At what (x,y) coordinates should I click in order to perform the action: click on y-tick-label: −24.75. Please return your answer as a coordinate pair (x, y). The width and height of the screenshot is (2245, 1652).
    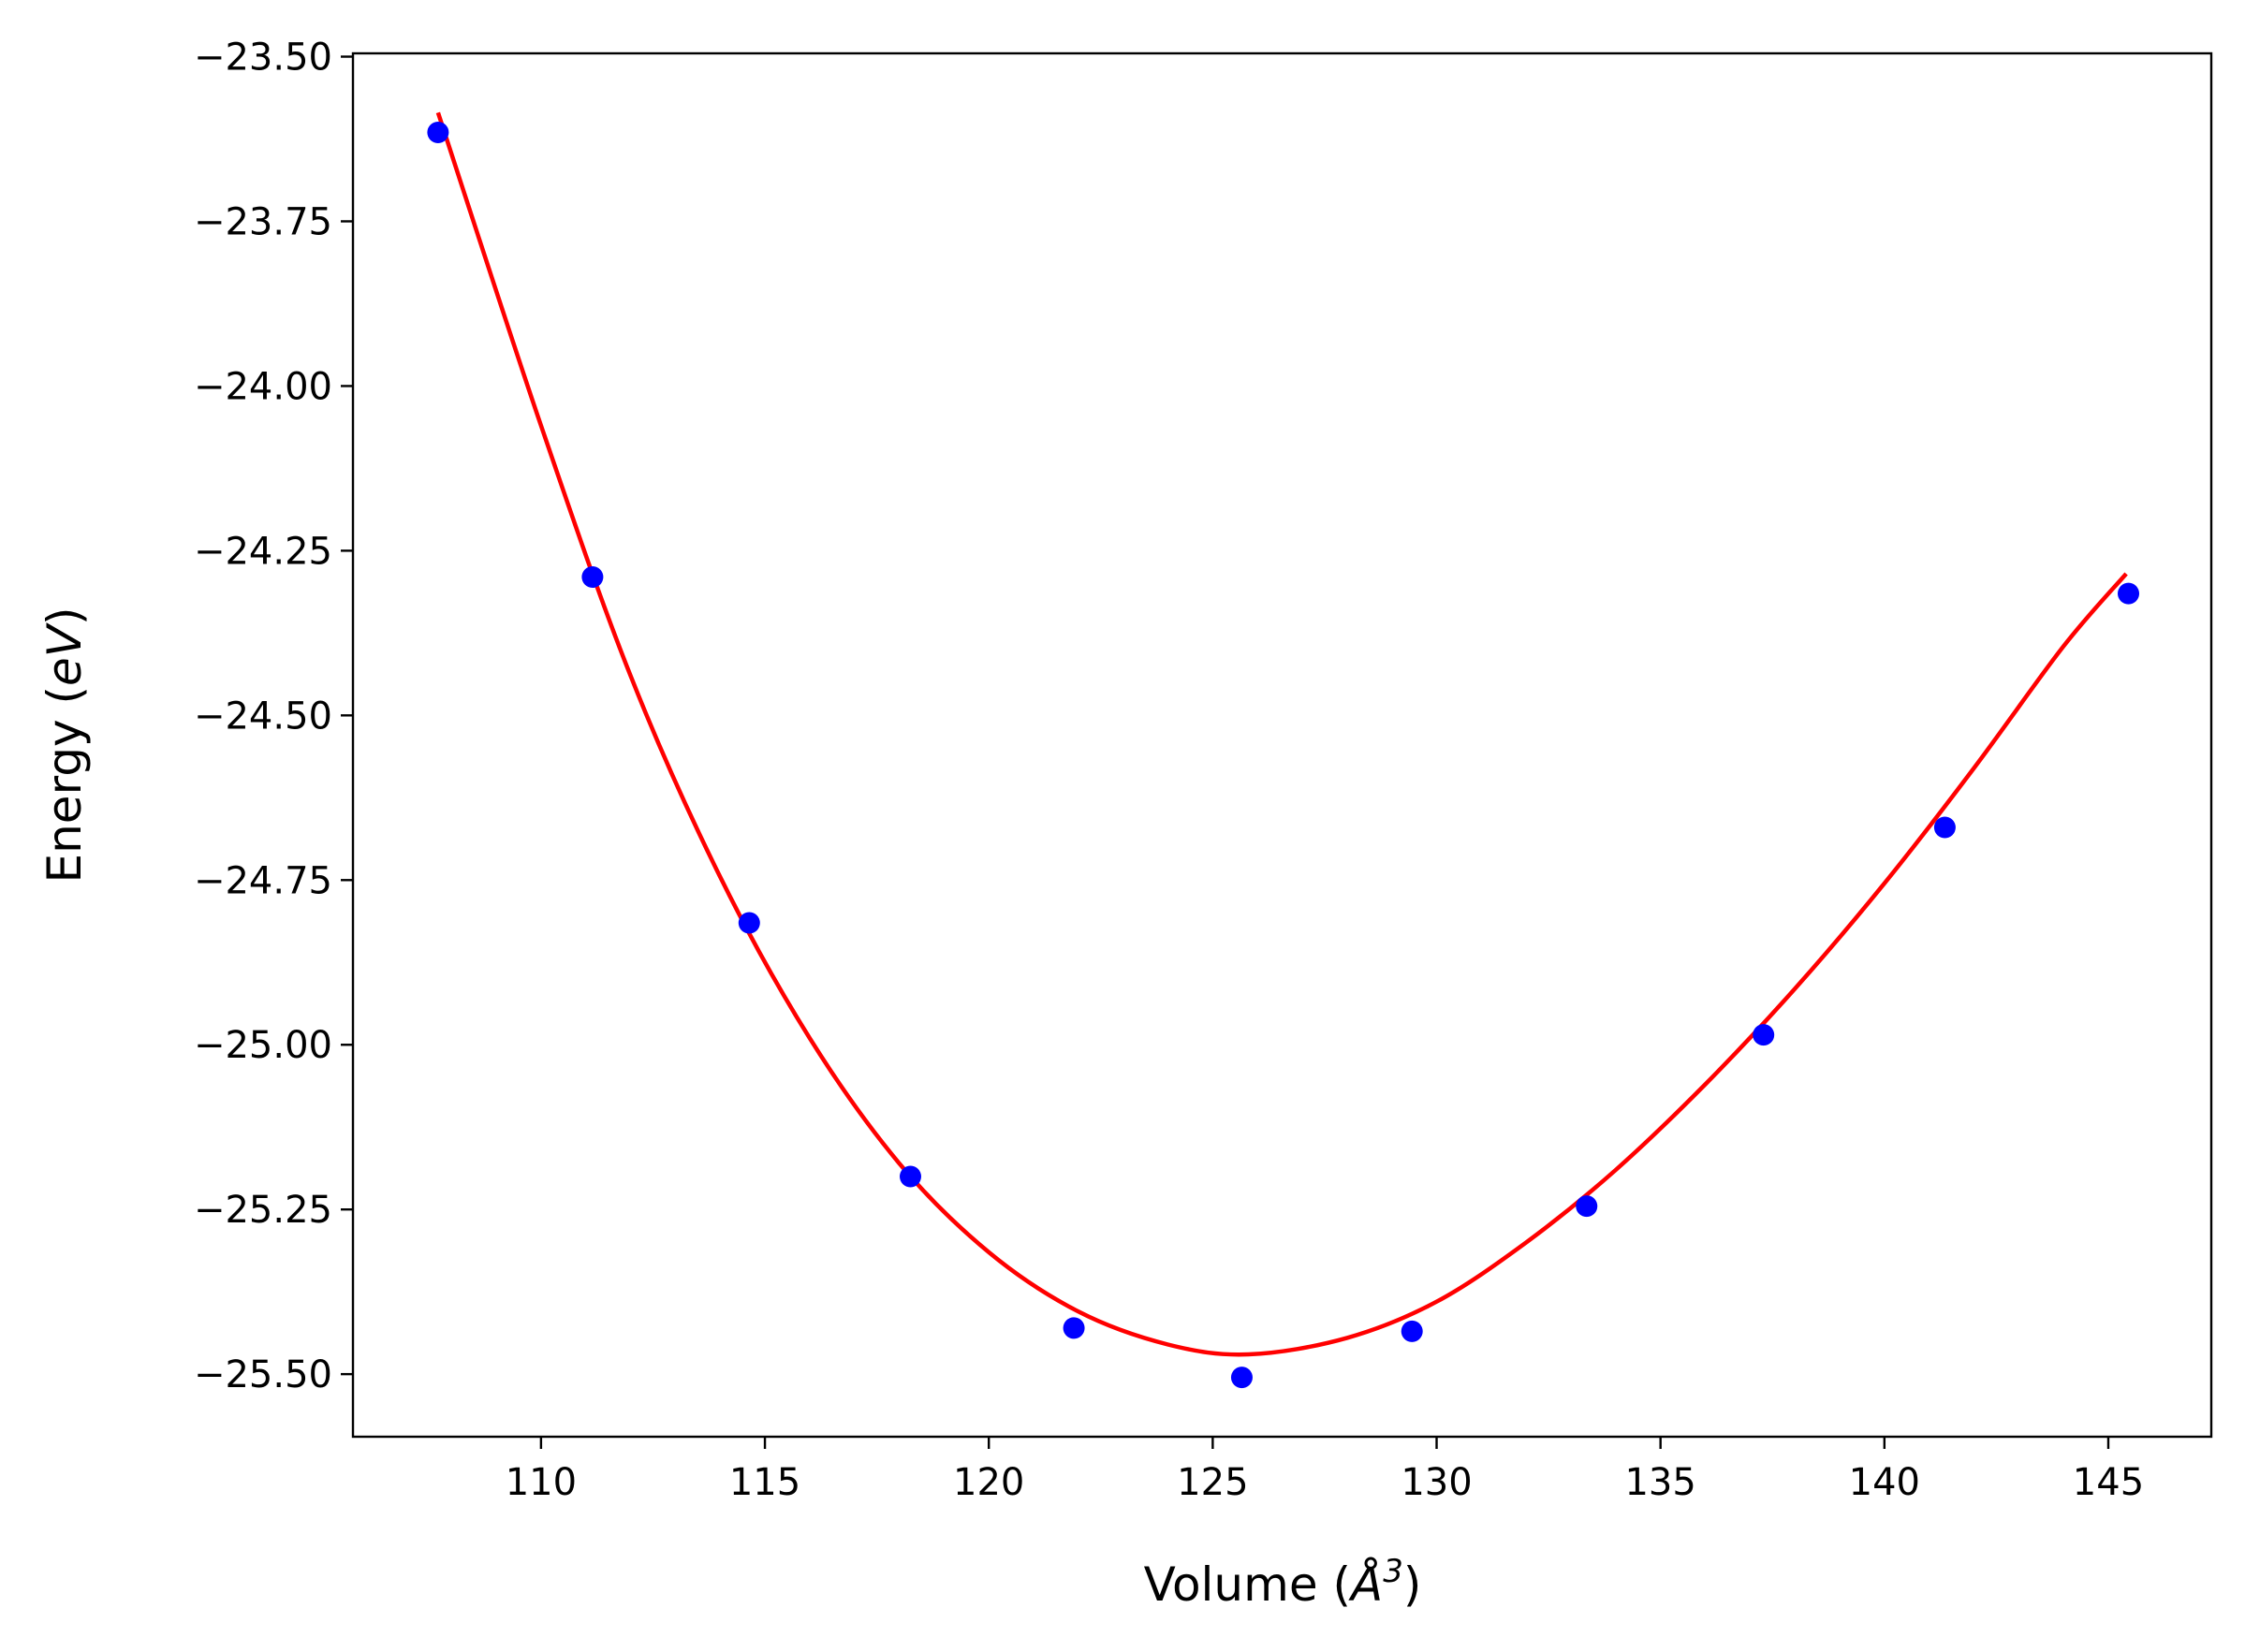
    Looking at the image, I should click on (263, 881).